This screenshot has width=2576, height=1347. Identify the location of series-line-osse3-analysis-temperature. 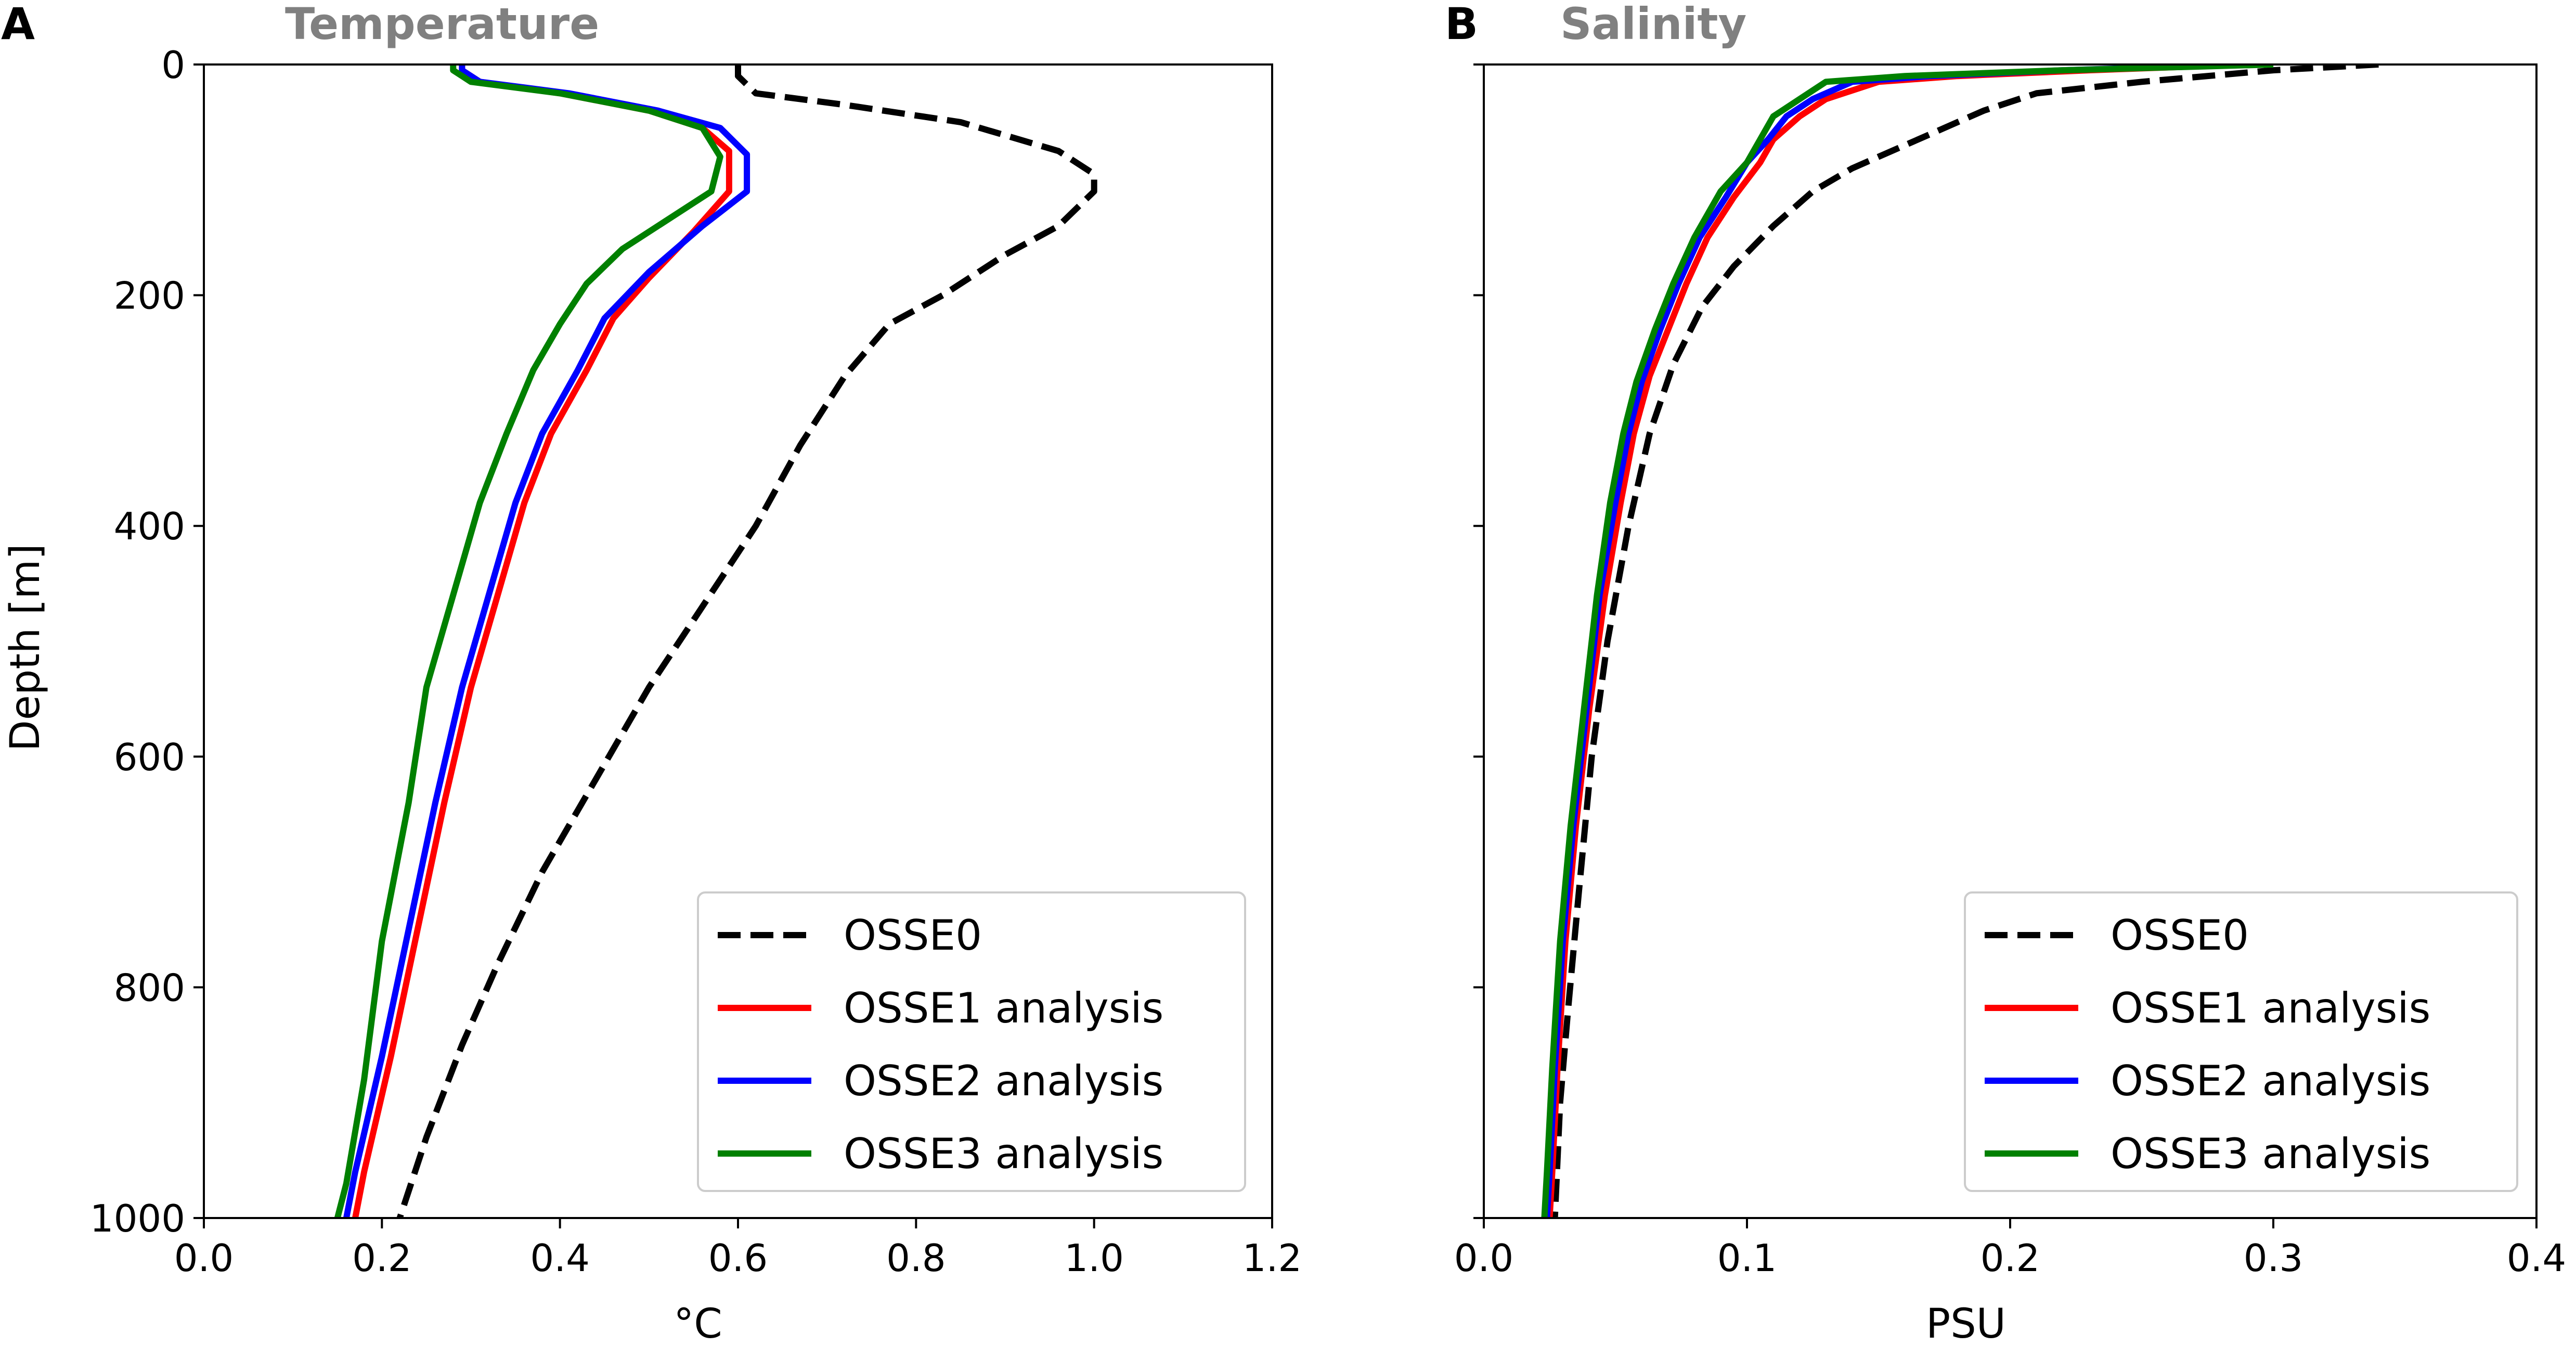
(529, 641).